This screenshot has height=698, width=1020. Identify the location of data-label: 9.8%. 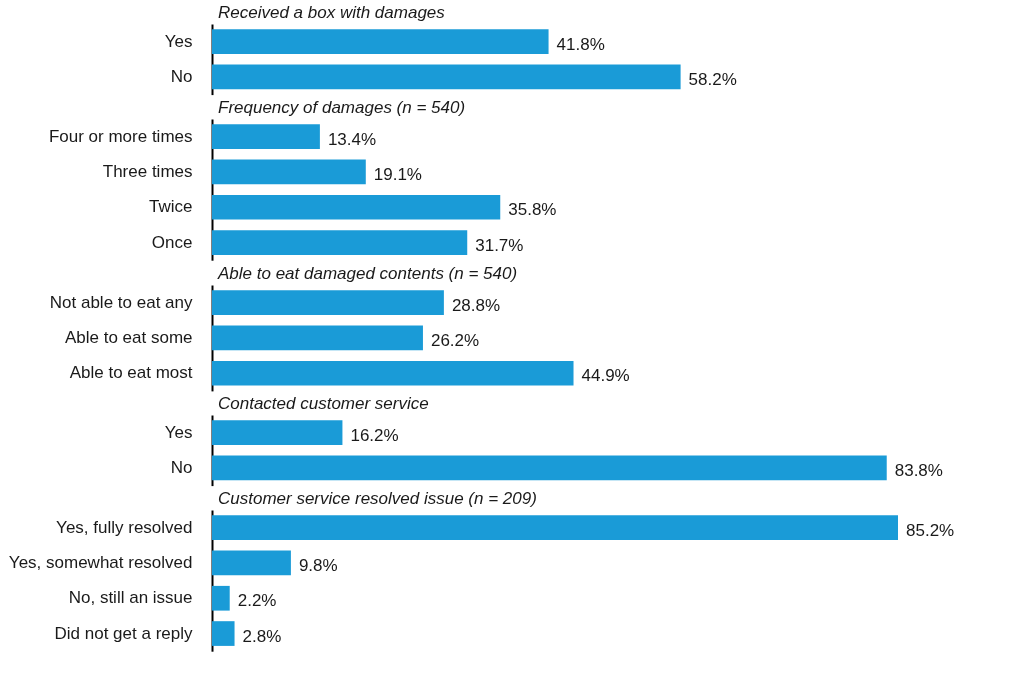
(318, 565).